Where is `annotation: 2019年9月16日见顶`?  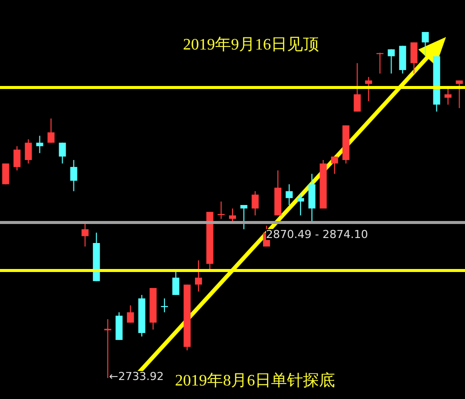
annotation: 2019年9月16日见顶 is located at coordinates (251, 45).